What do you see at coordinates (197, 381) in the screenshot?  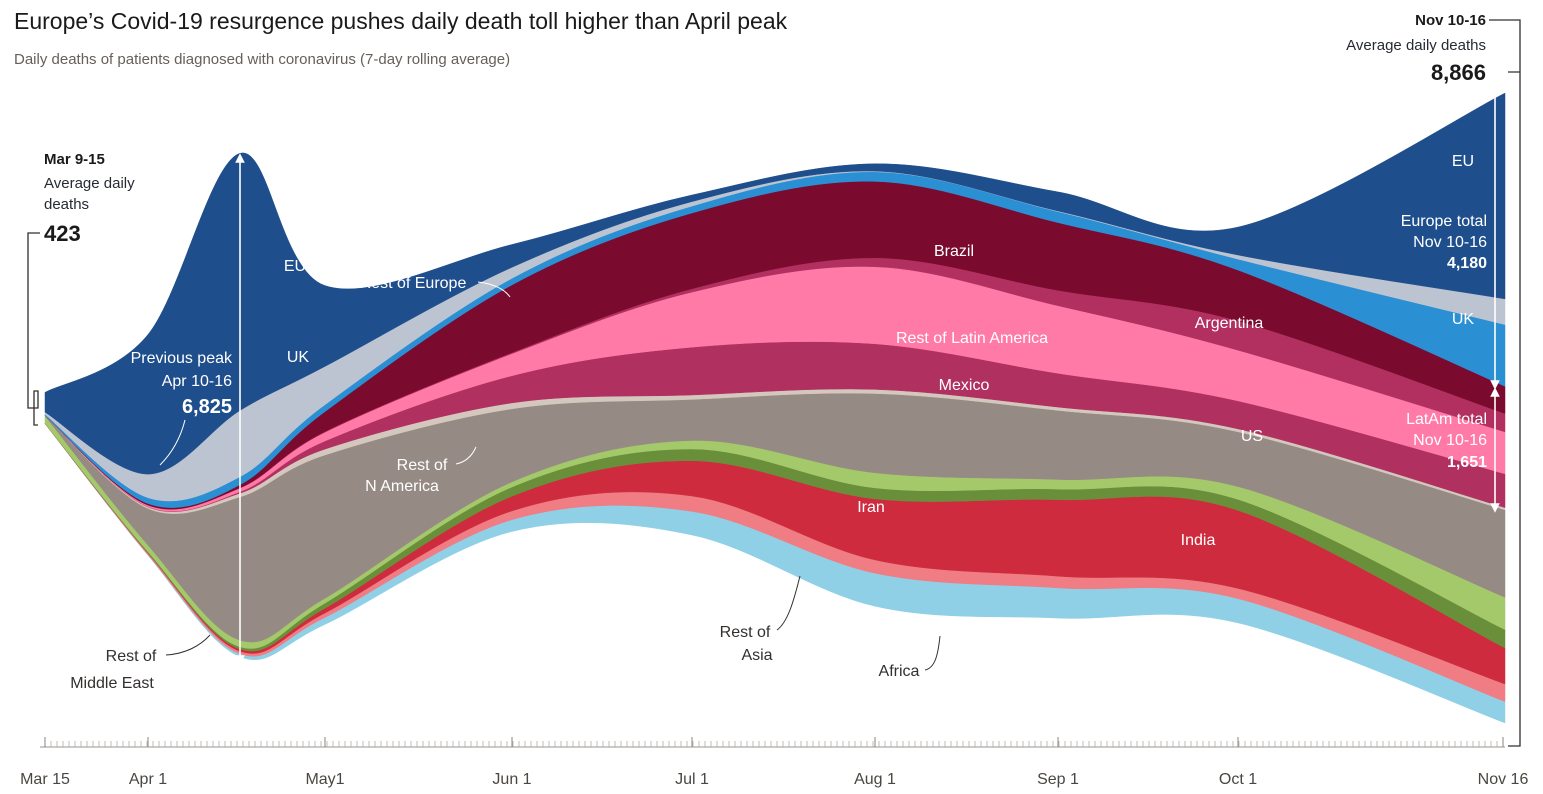 I see `peak-label-line2: Apr 10-16` at bounding box center [197, 381].